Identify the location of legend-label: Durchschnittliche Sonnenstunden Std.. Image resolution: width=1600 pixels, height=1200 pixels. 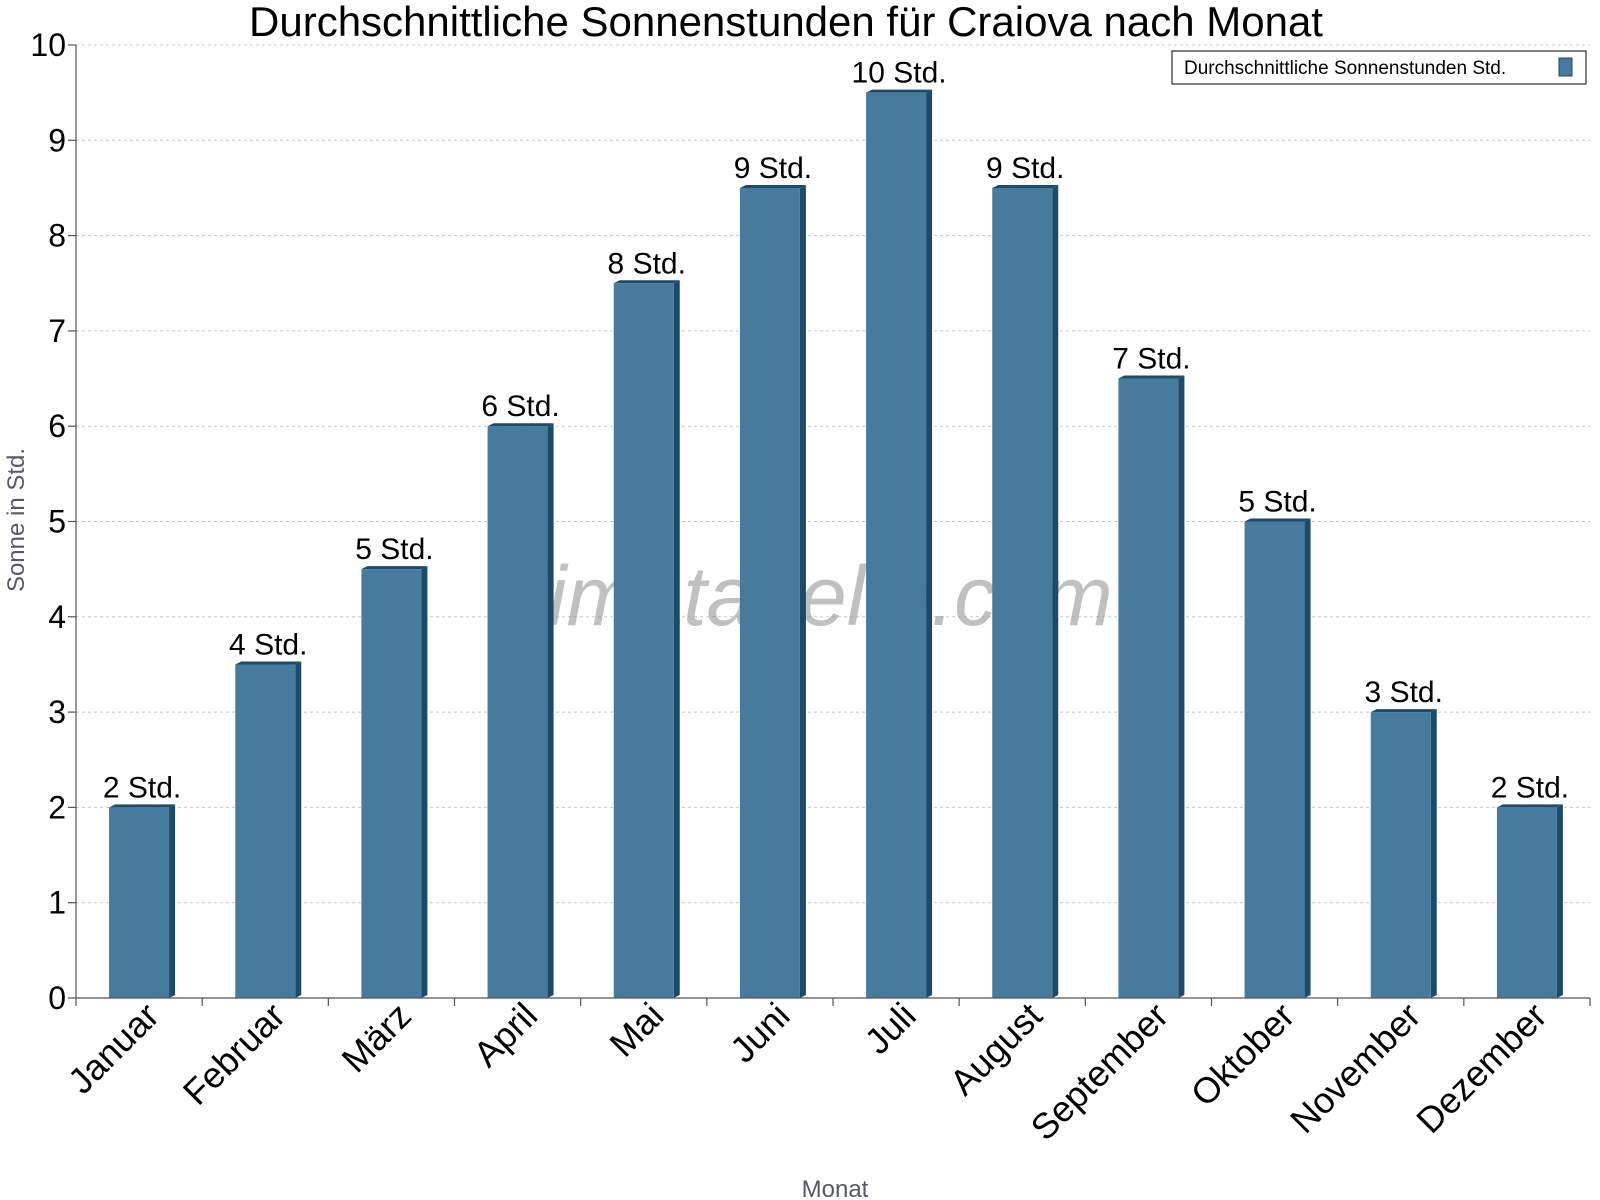
(1345, 68).